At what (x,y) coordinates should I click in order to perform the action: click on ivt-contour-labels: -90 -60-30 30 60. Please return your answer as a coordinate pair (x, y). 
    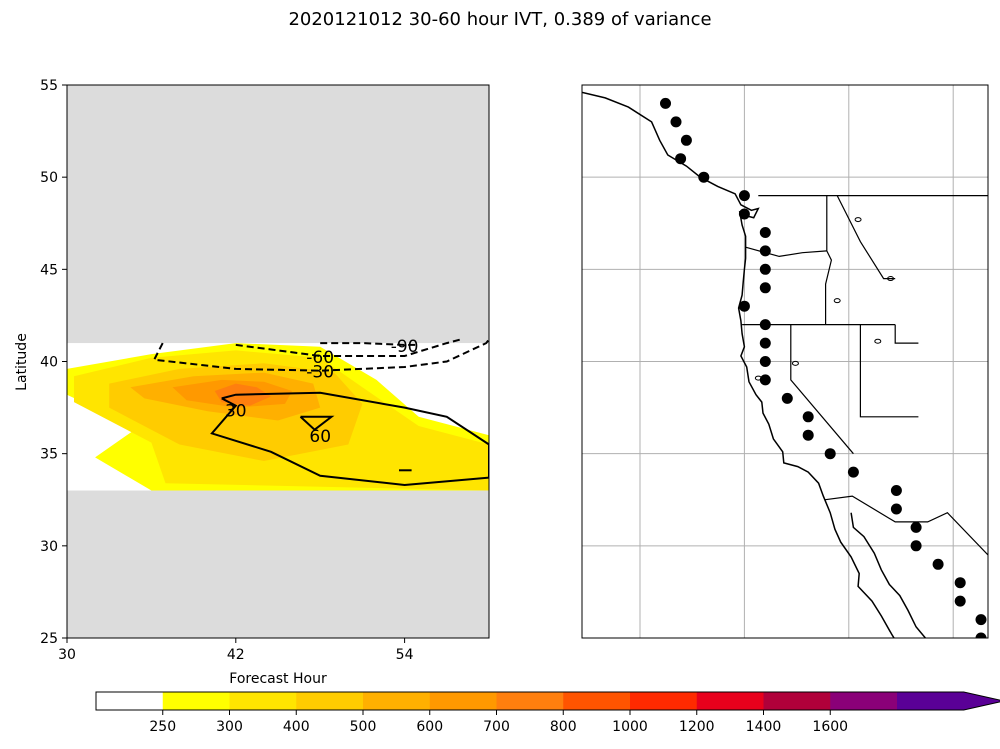
    Looking at the image, I should click on (322, 392).